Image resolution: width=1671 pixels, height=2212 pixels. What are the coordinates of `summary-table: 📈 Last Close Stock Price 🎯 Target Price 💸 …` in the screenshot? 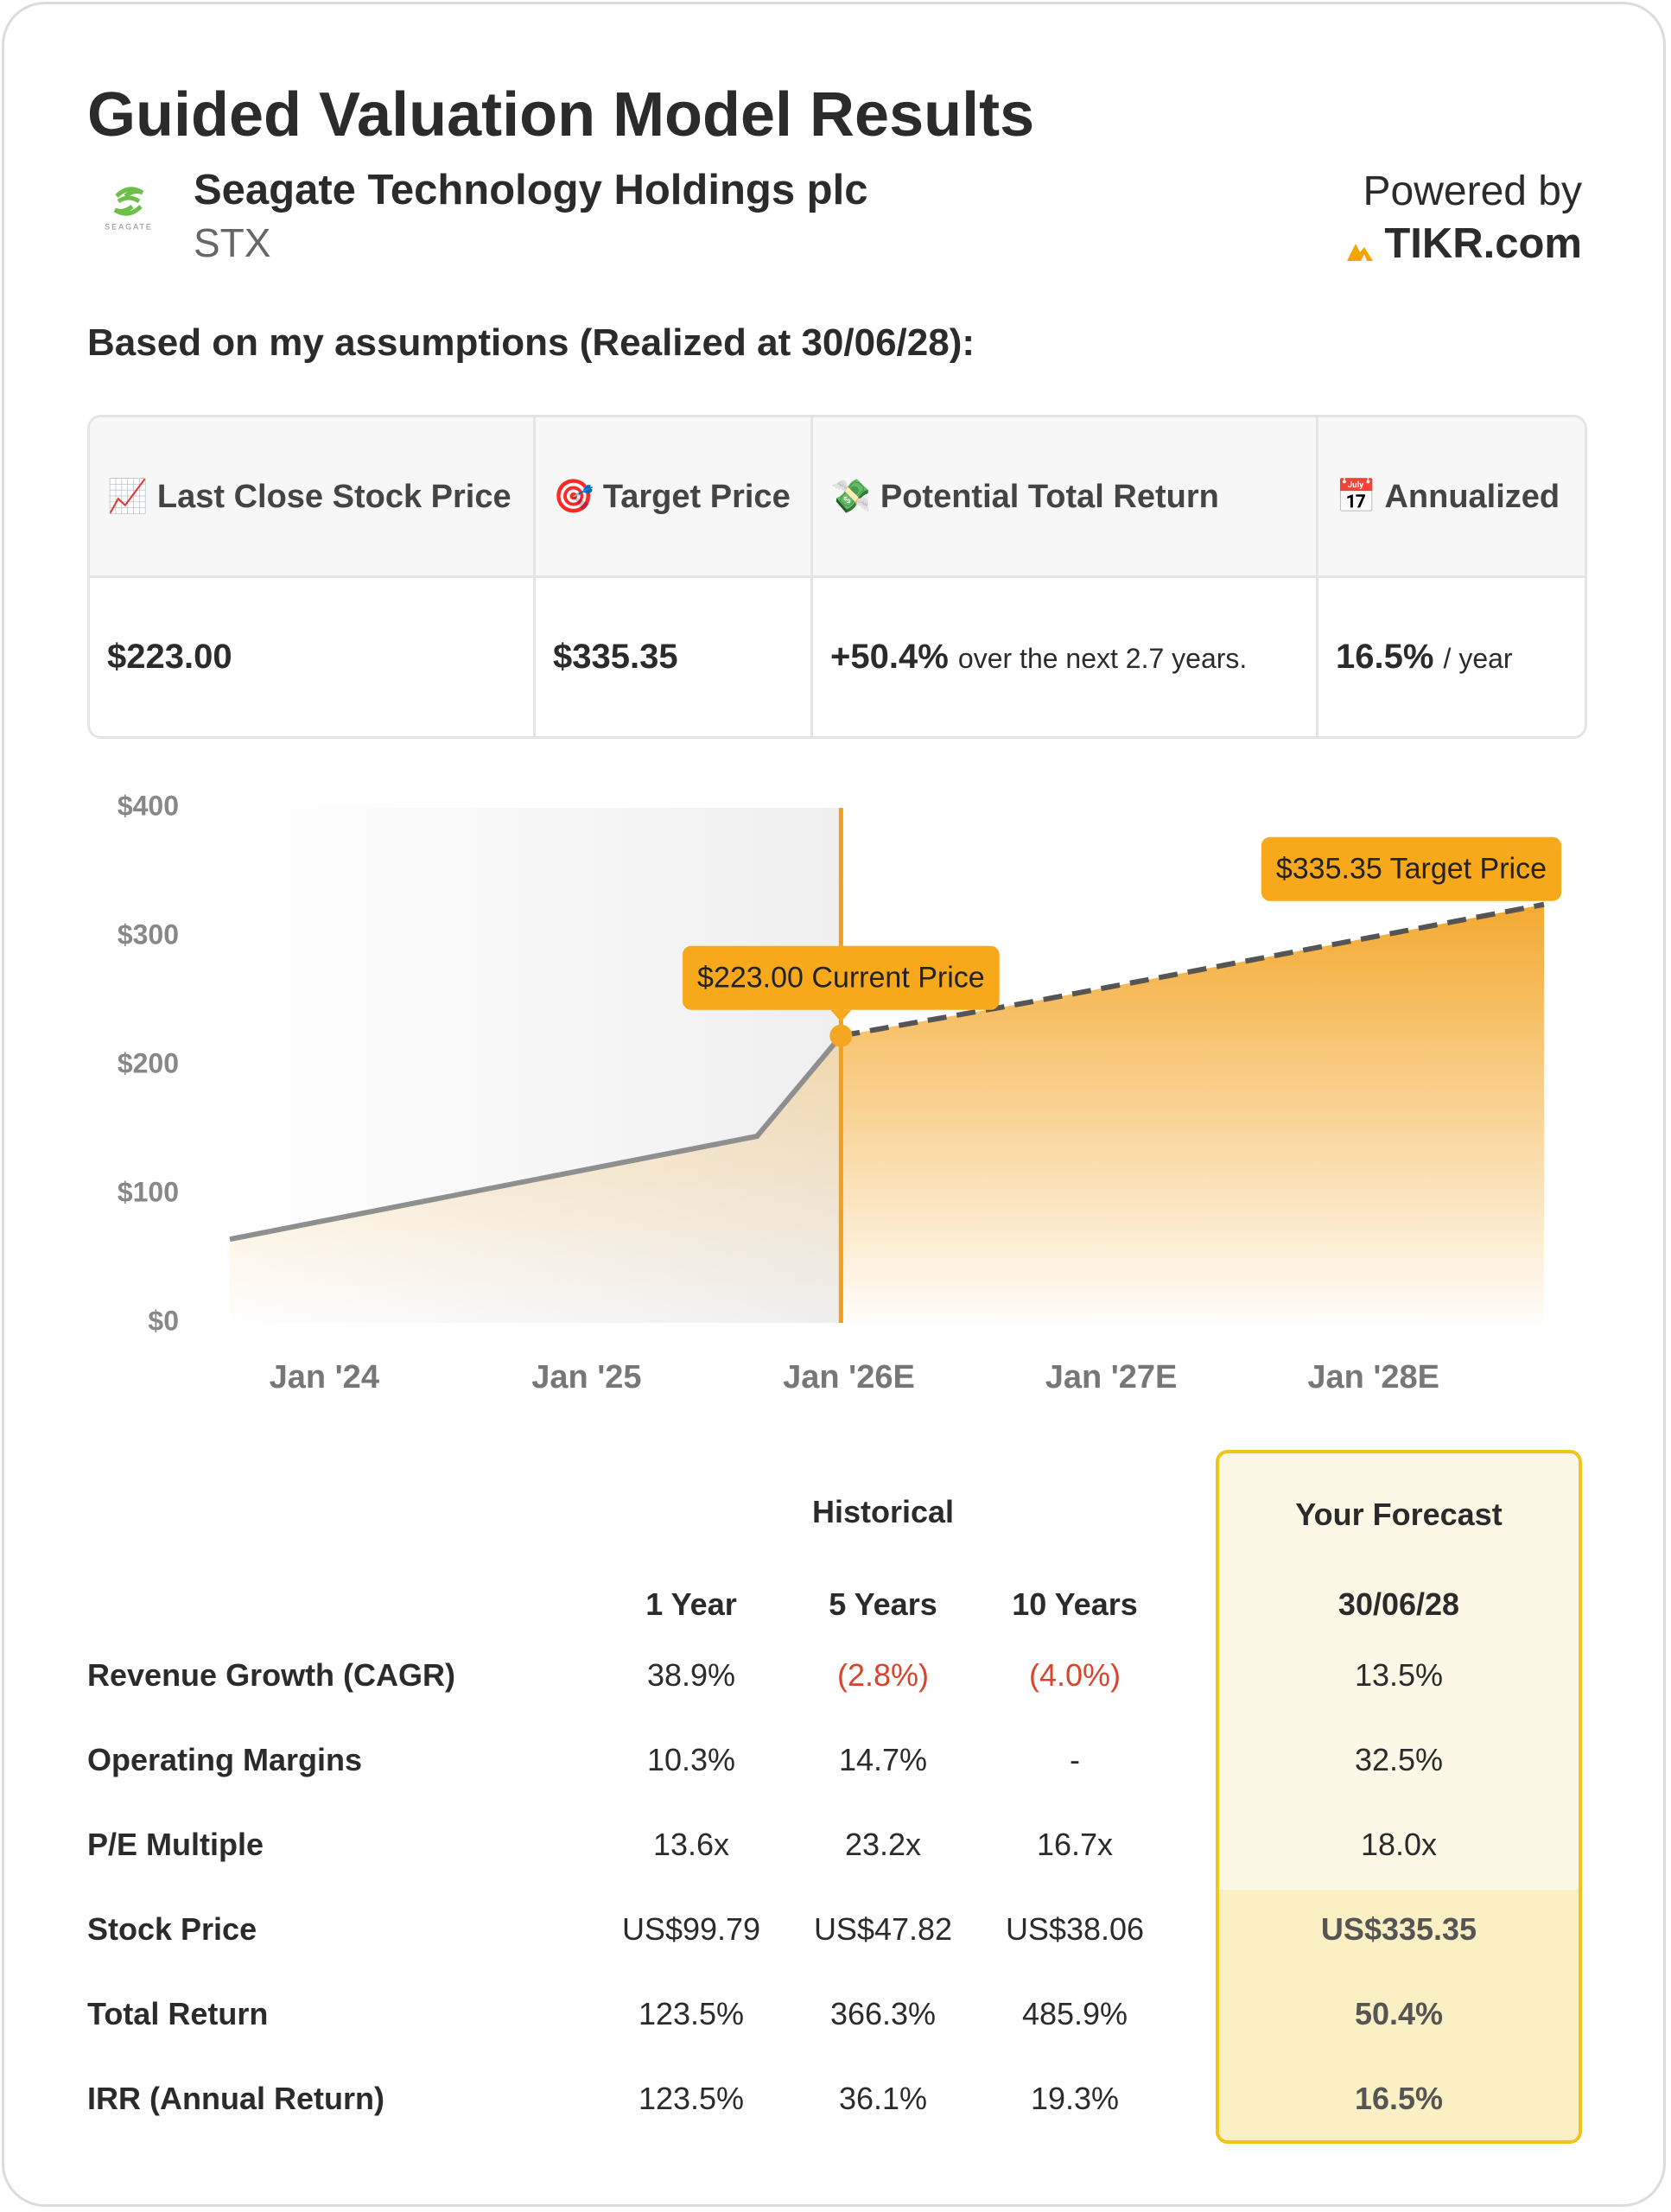 It's located at (837, 577).